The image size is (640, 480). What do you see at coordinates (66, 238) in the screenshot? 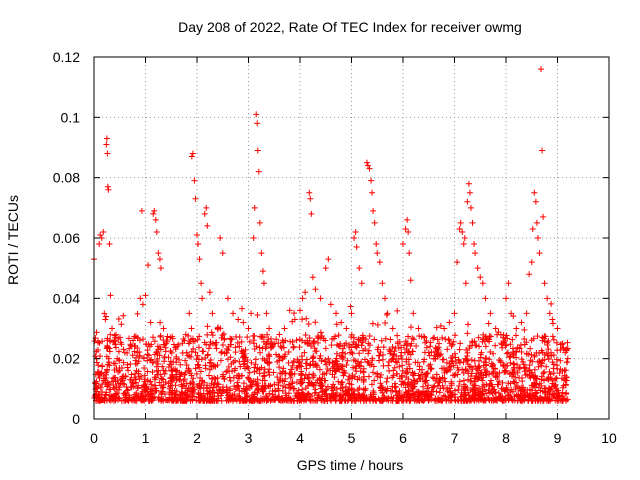
I see `y-tick-label: 0.06` at bounding box center [66, 238].